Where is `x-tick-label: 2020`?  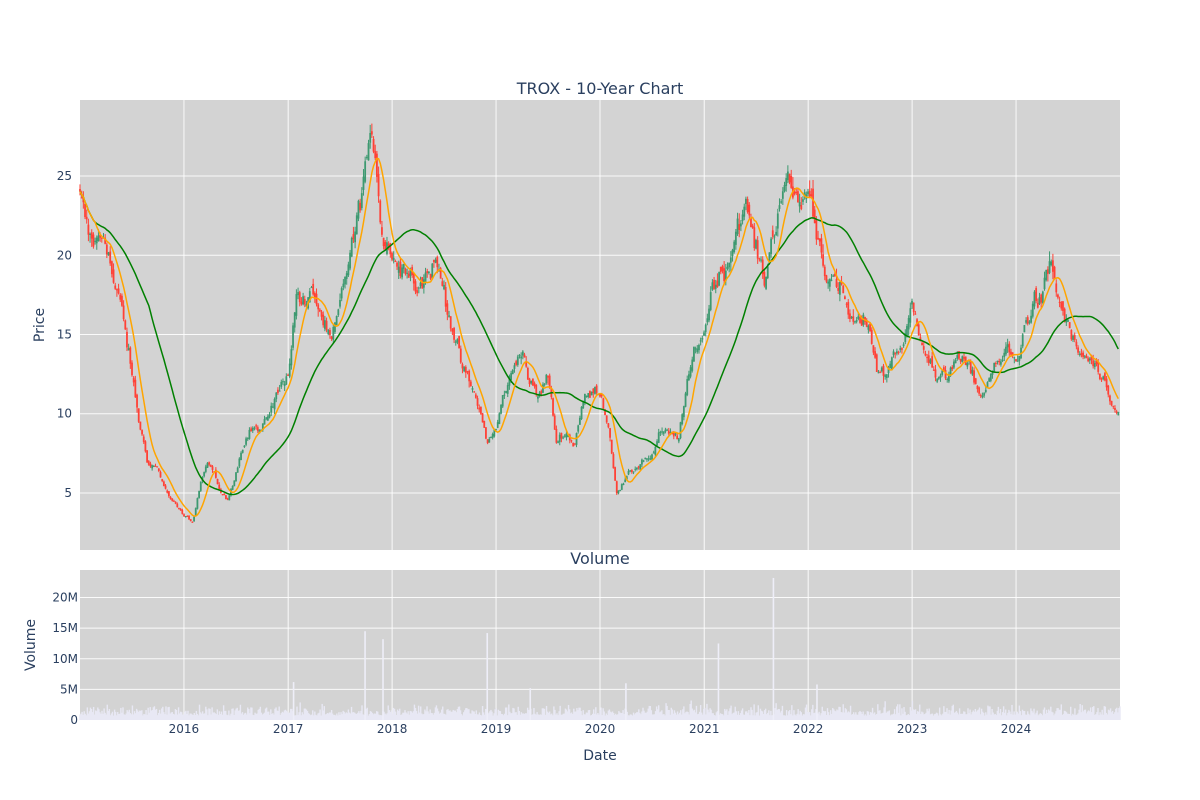
x-tick-label: 2020 is located at coordinates (600, 729).